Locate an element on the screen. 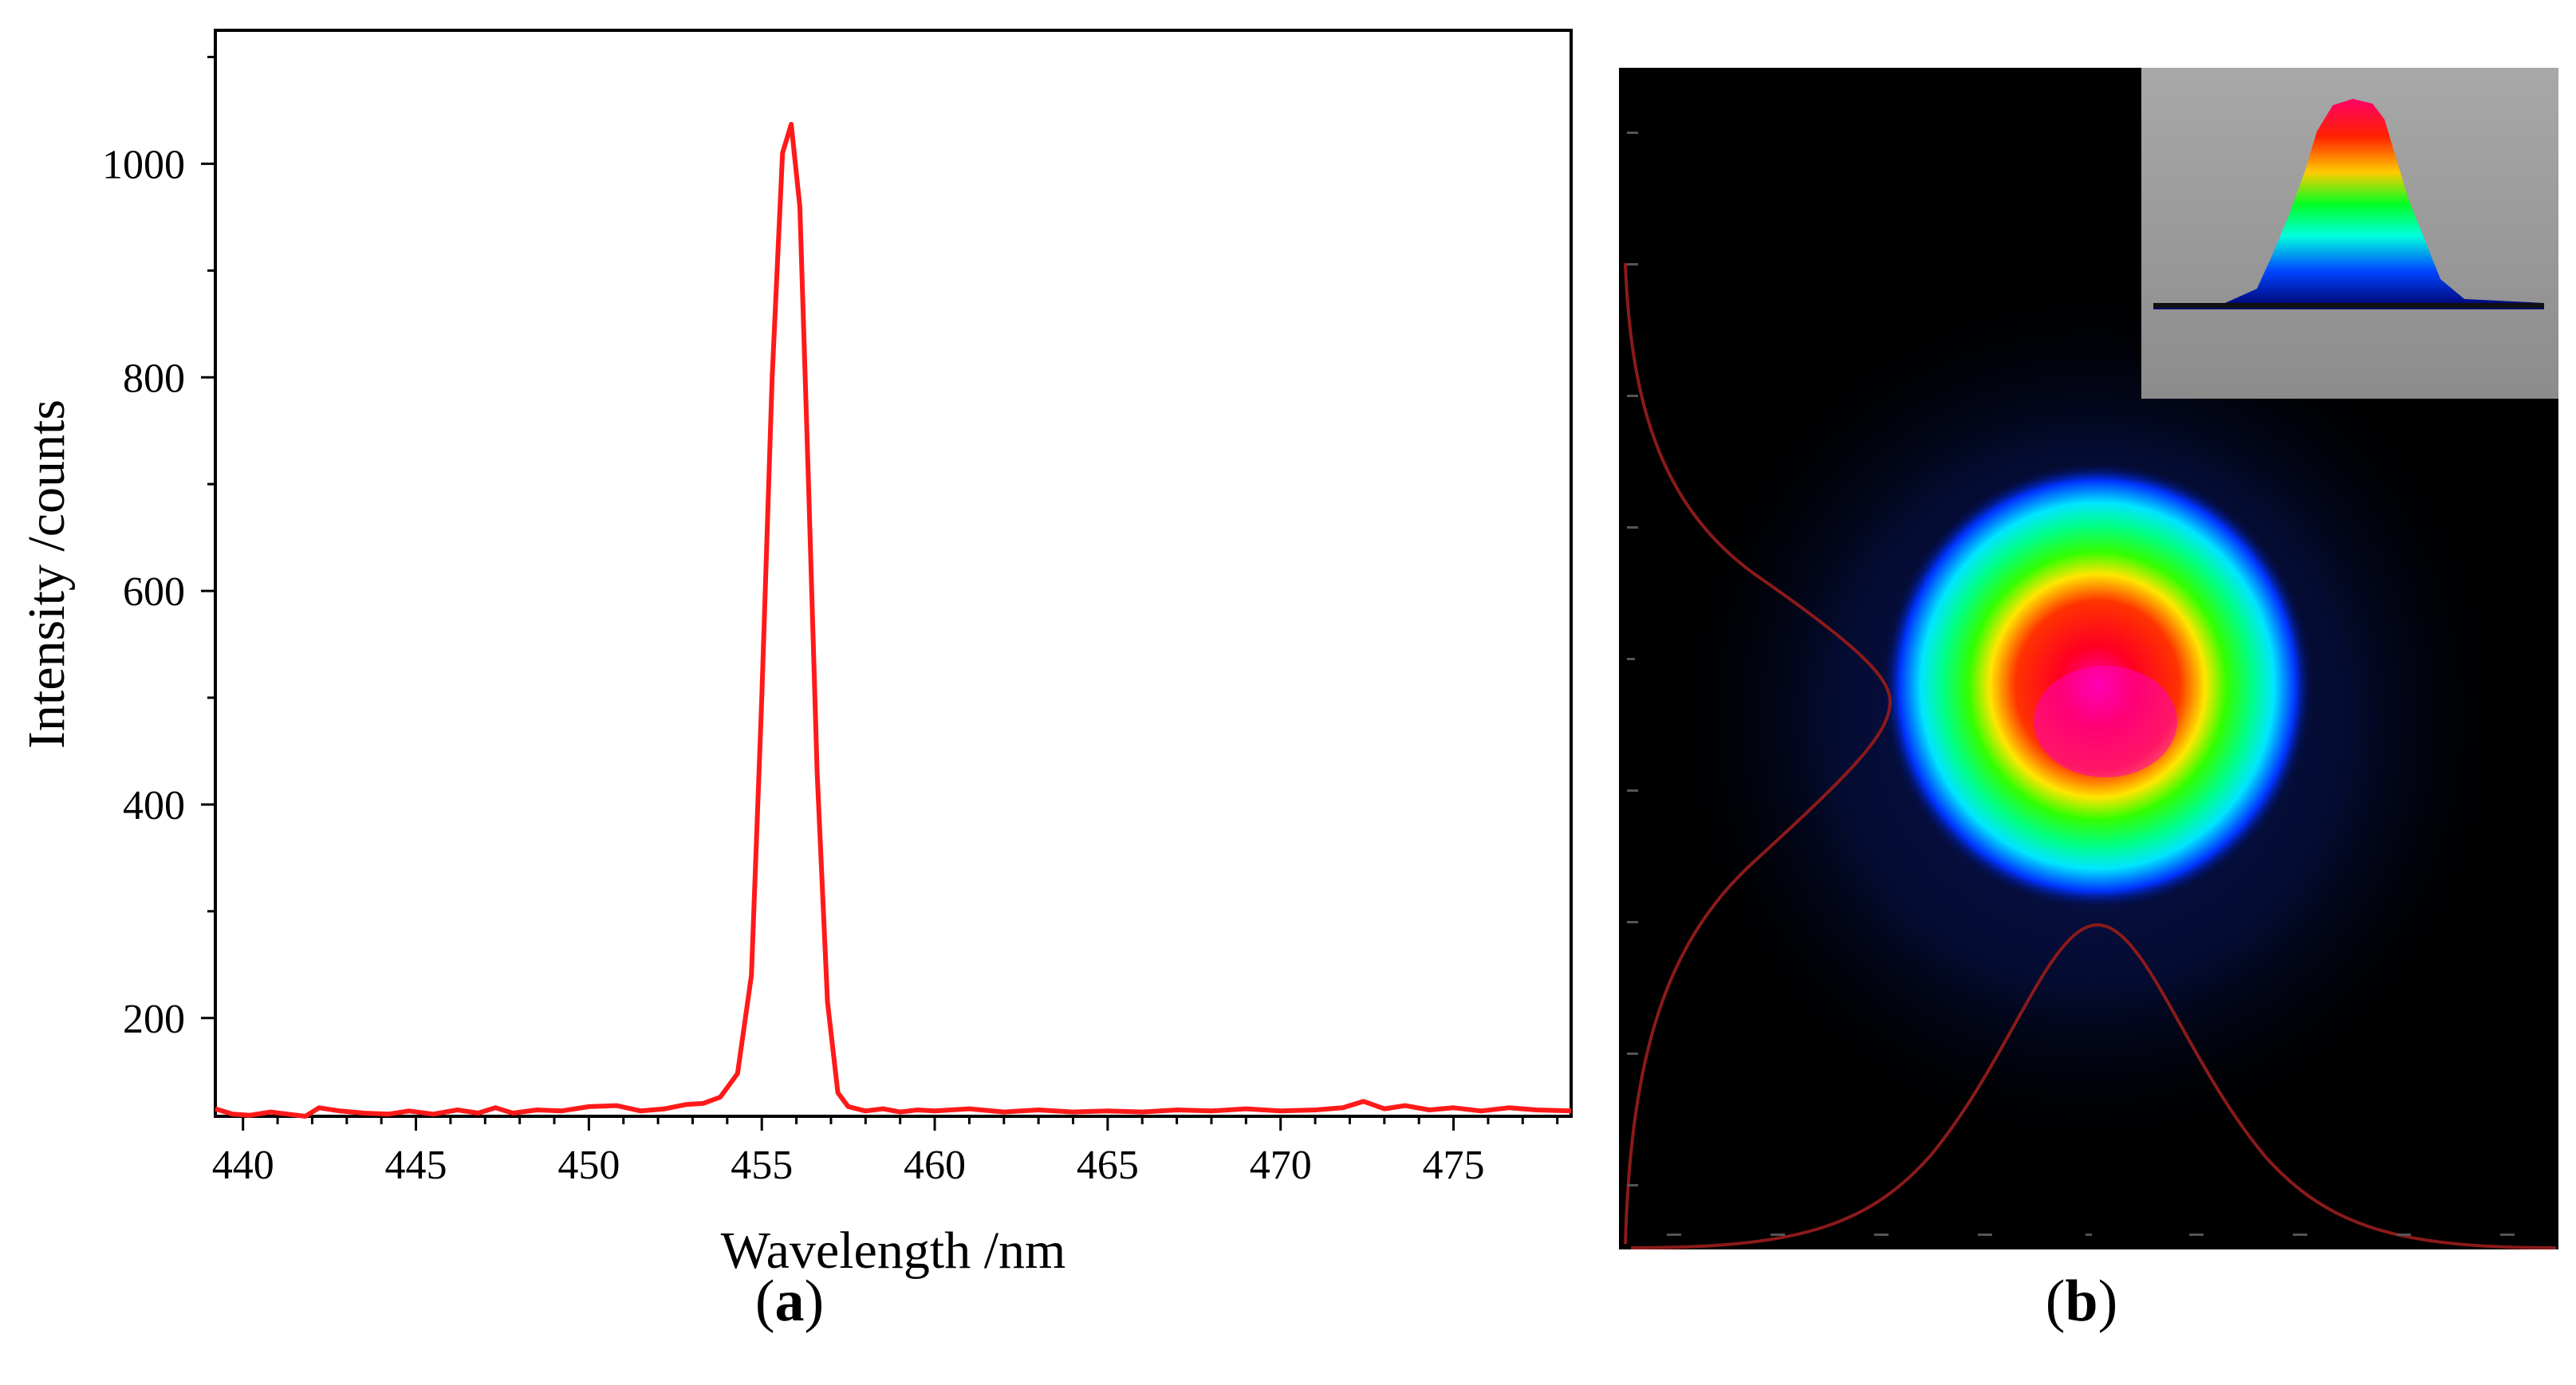 This screenshot has width=2576, height=1385. inset-peak is located at coordinates (2348, 204).